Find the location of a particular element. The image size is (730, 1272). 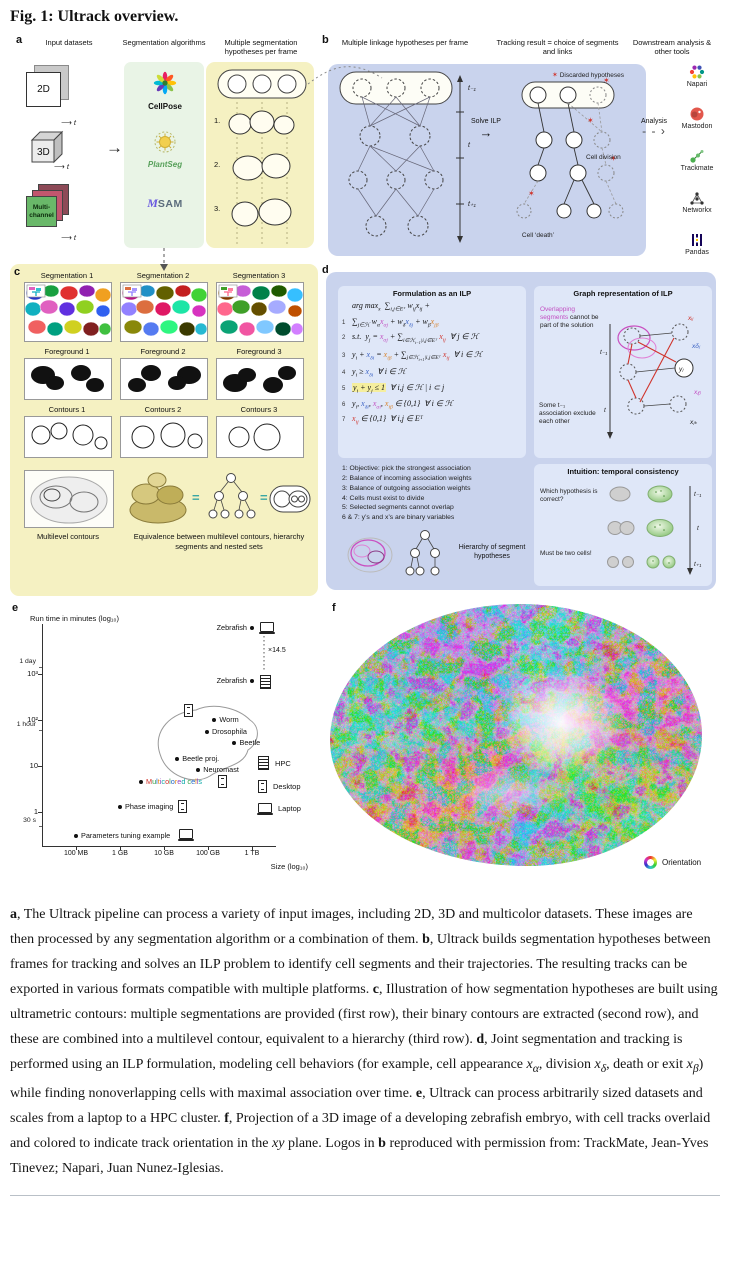

input-multichannel: Multi-channel ⟶ t is located at coordinates (51, 213).